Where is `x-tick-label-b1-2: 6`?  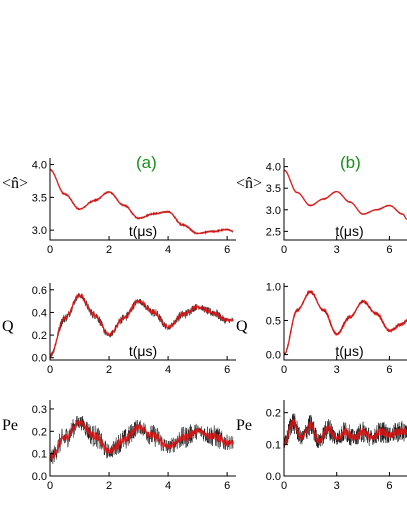 x-tick-label-b1-2: 6 is located at coordinates (389, 250).